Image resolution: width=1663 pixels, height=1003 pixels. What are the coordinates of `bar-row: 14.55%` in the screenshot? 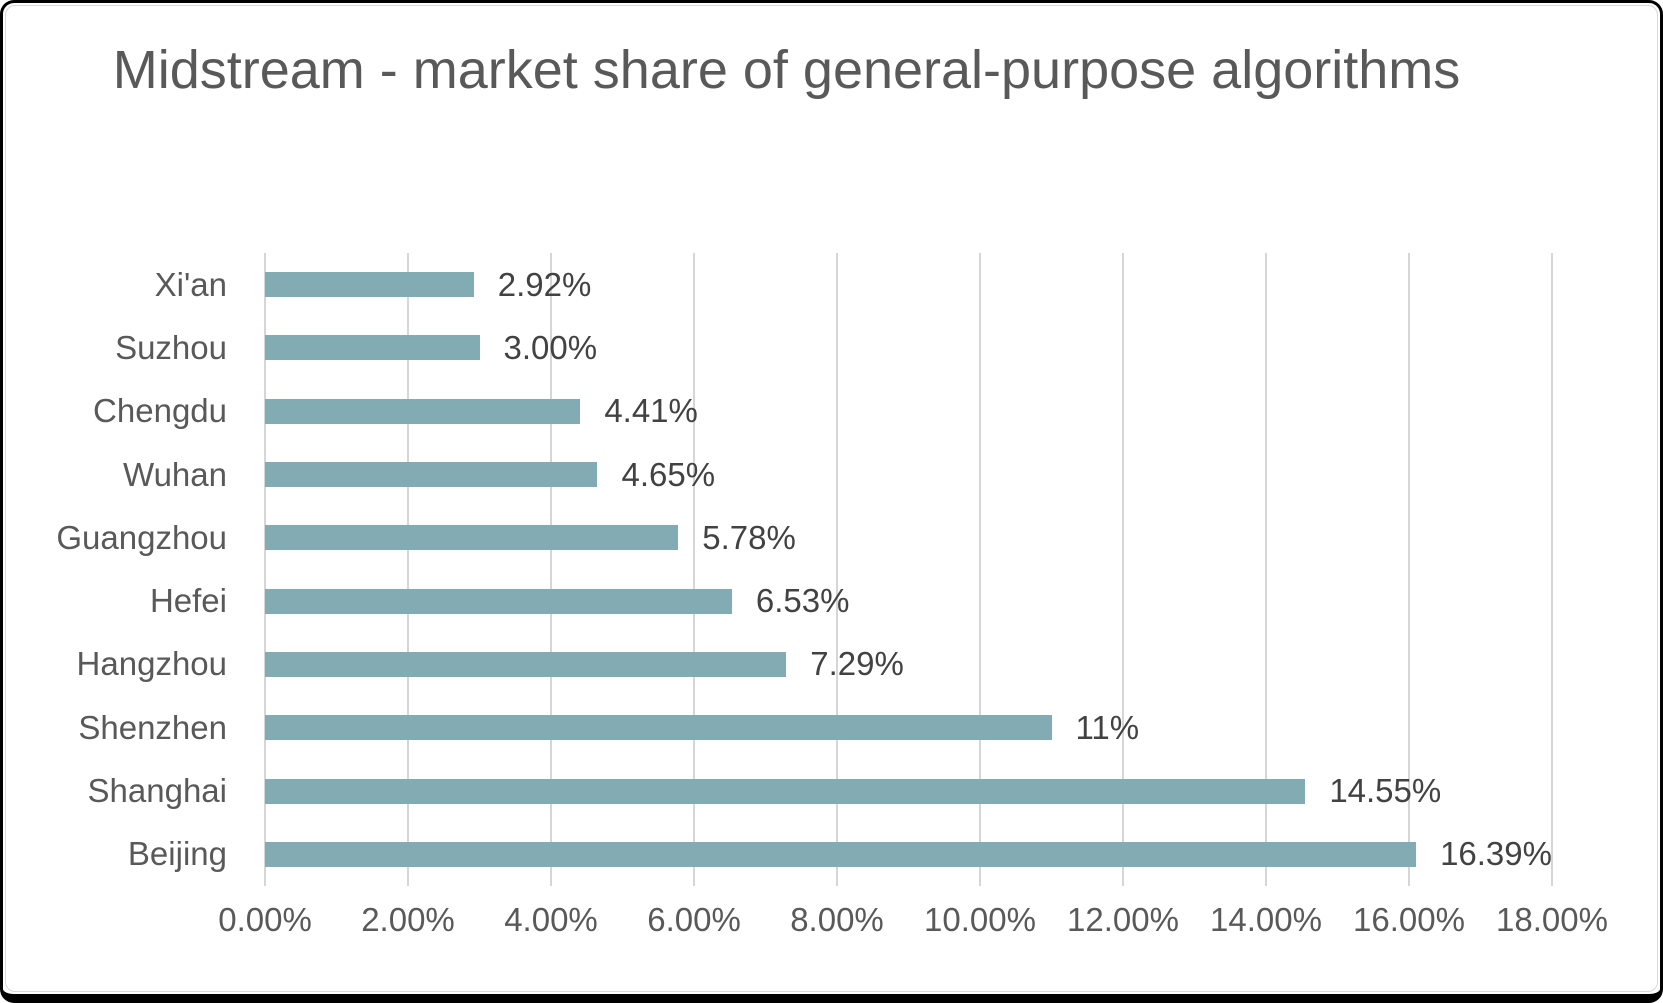 It's located at (908, 790).